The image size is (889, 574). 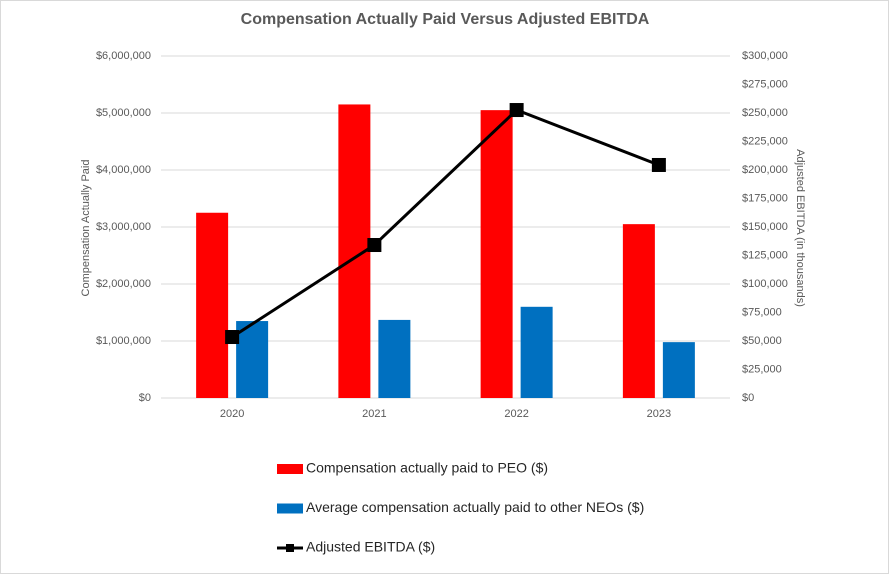 What do you see at coordinates (765, 170) in the screenshot?
I see `y2-tick-label: $200,000` at bounding box center [765, 170].